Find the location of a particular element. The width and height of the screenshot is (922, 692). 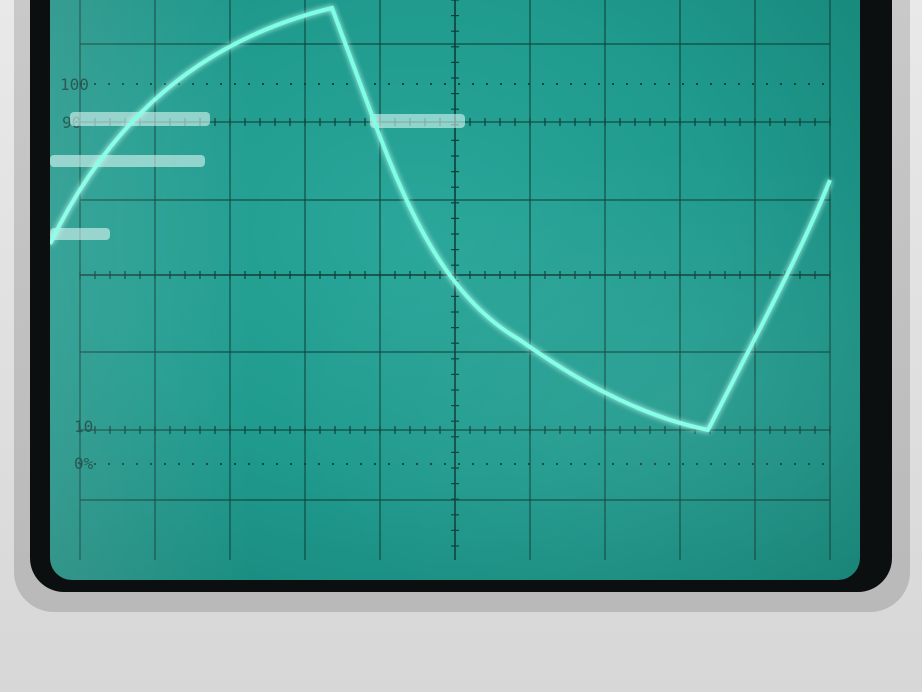

label-100: 100 is located at coordinates (74, 84).